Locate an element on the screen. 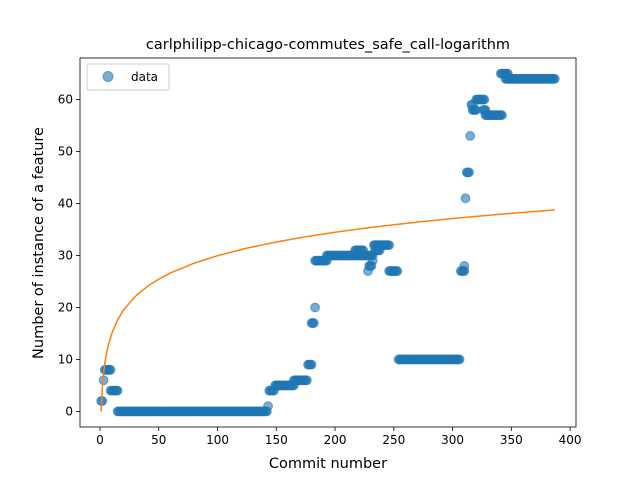 This screenshot has height=480, width=640. x-tick-label: 0 is located at coordinates (100, 440).